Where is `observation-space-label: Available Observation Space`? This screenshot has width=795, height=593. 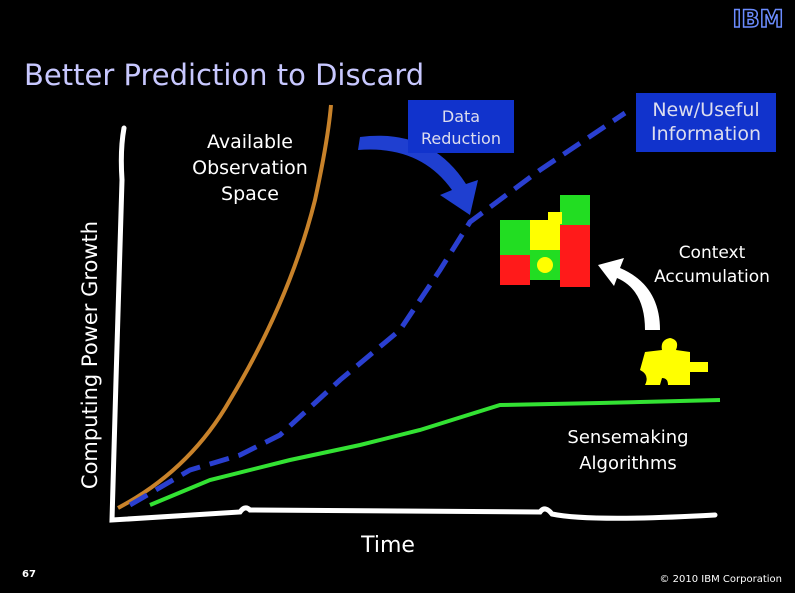
observation-space-label: Available Observation Space is located at coordinates (250, 168).